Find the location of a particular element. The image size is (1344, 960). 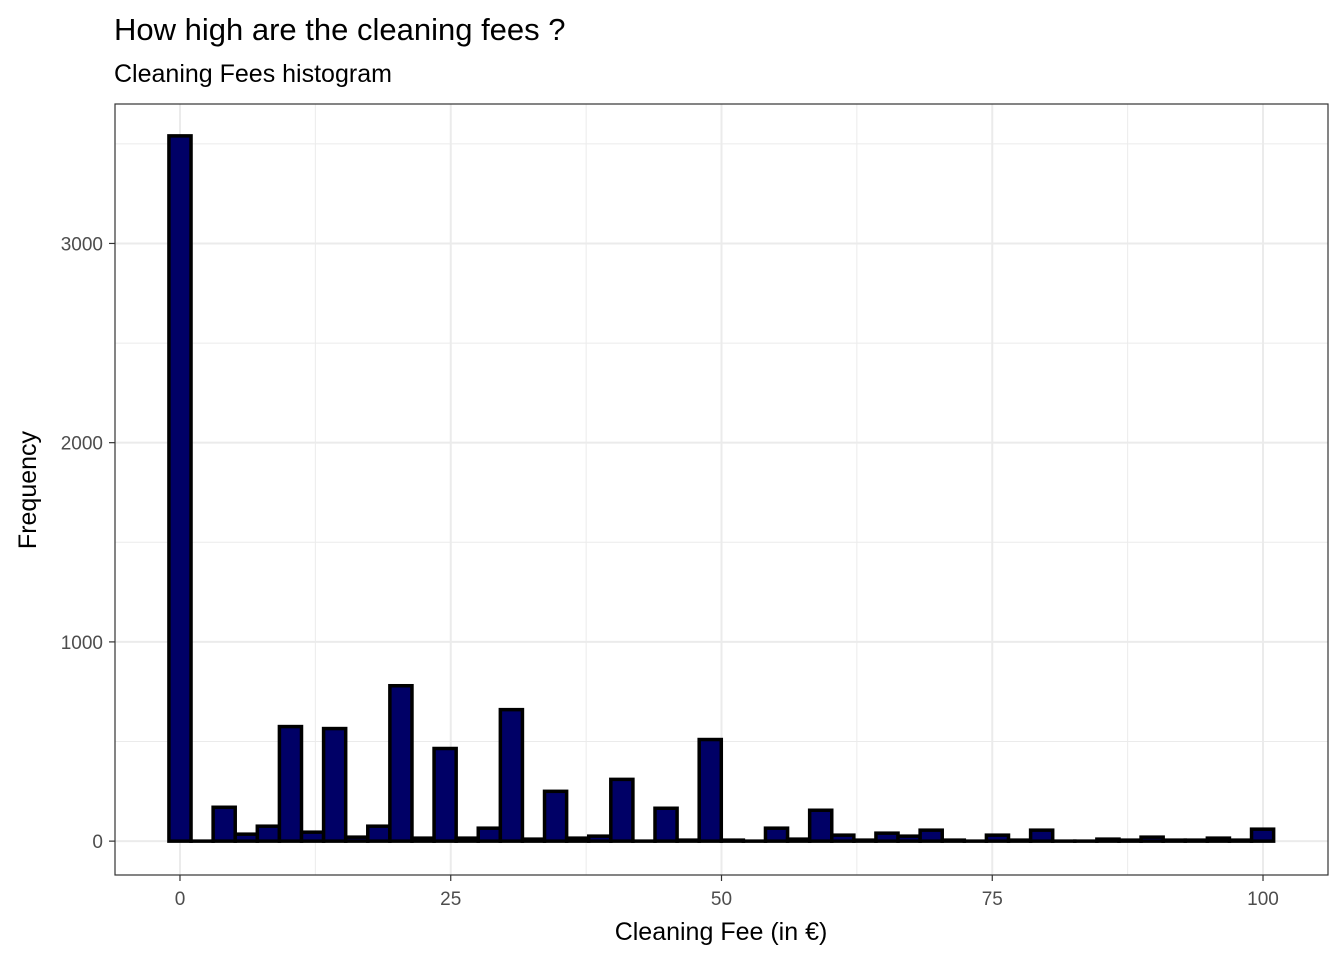

x-tick-label: 100 is located at coordinates (1263, 899).